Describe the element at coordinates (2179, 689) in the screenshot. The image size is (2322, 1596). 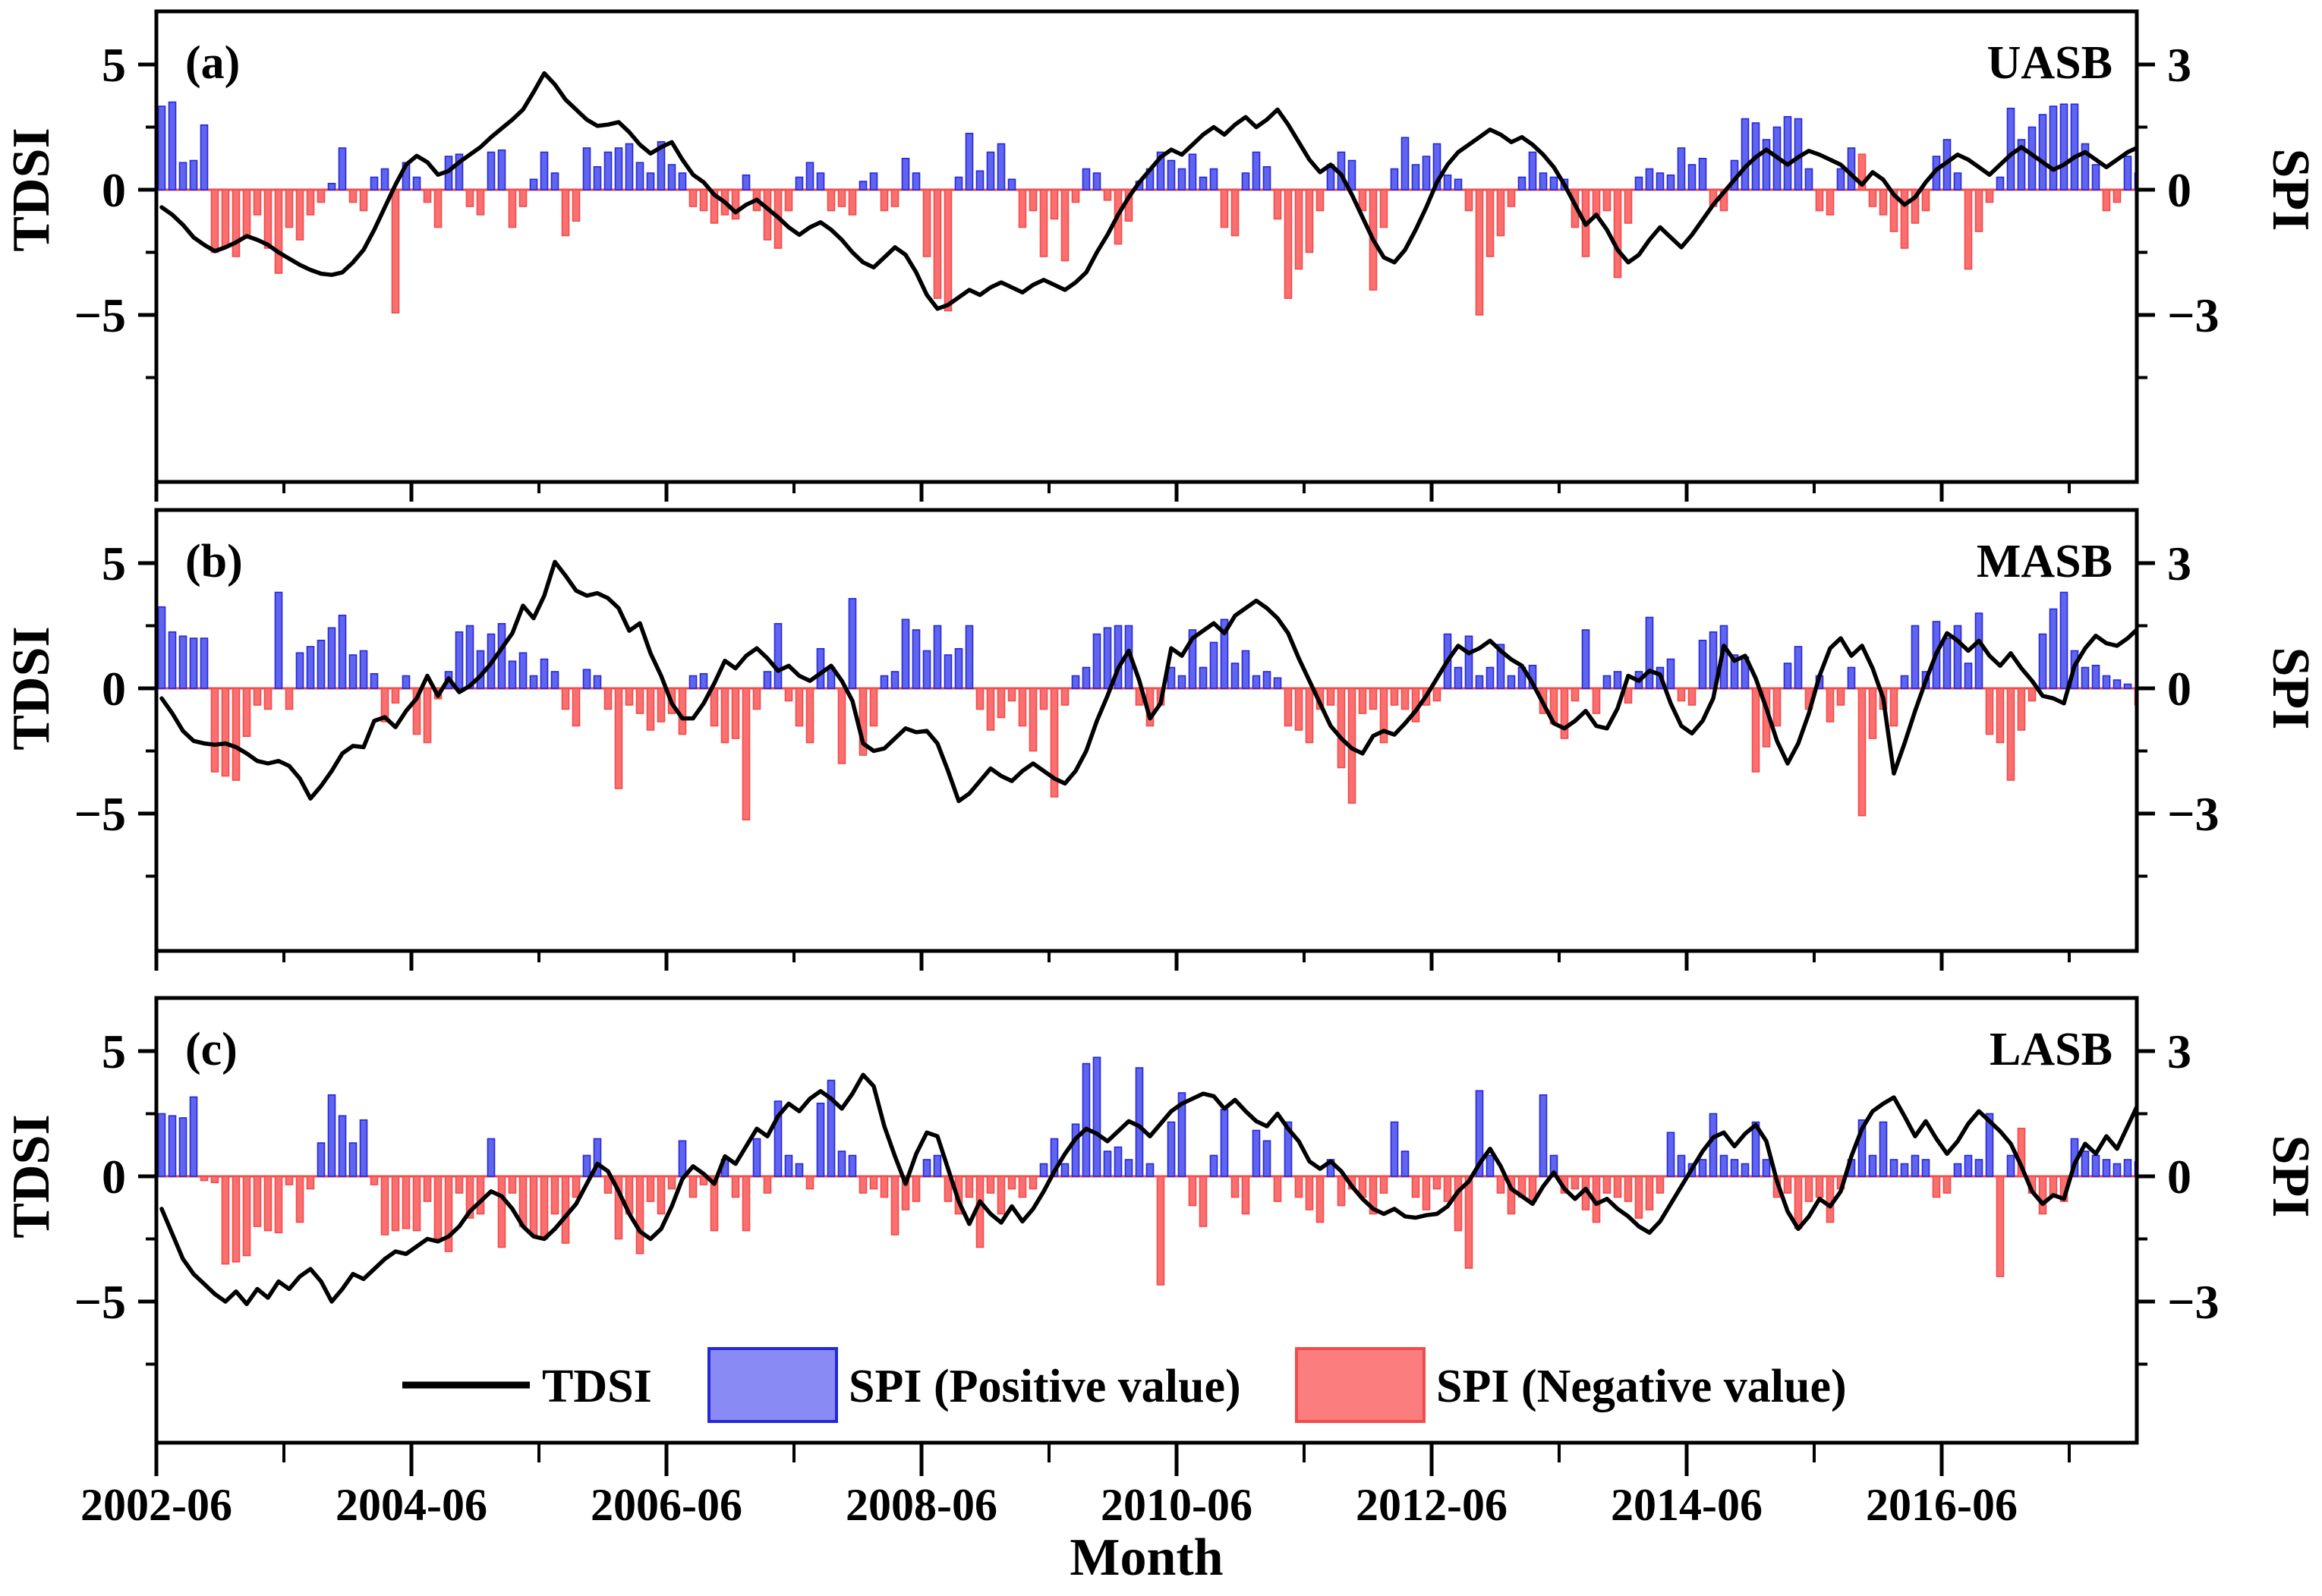
I see `spi-tick-label: 0` at that location.